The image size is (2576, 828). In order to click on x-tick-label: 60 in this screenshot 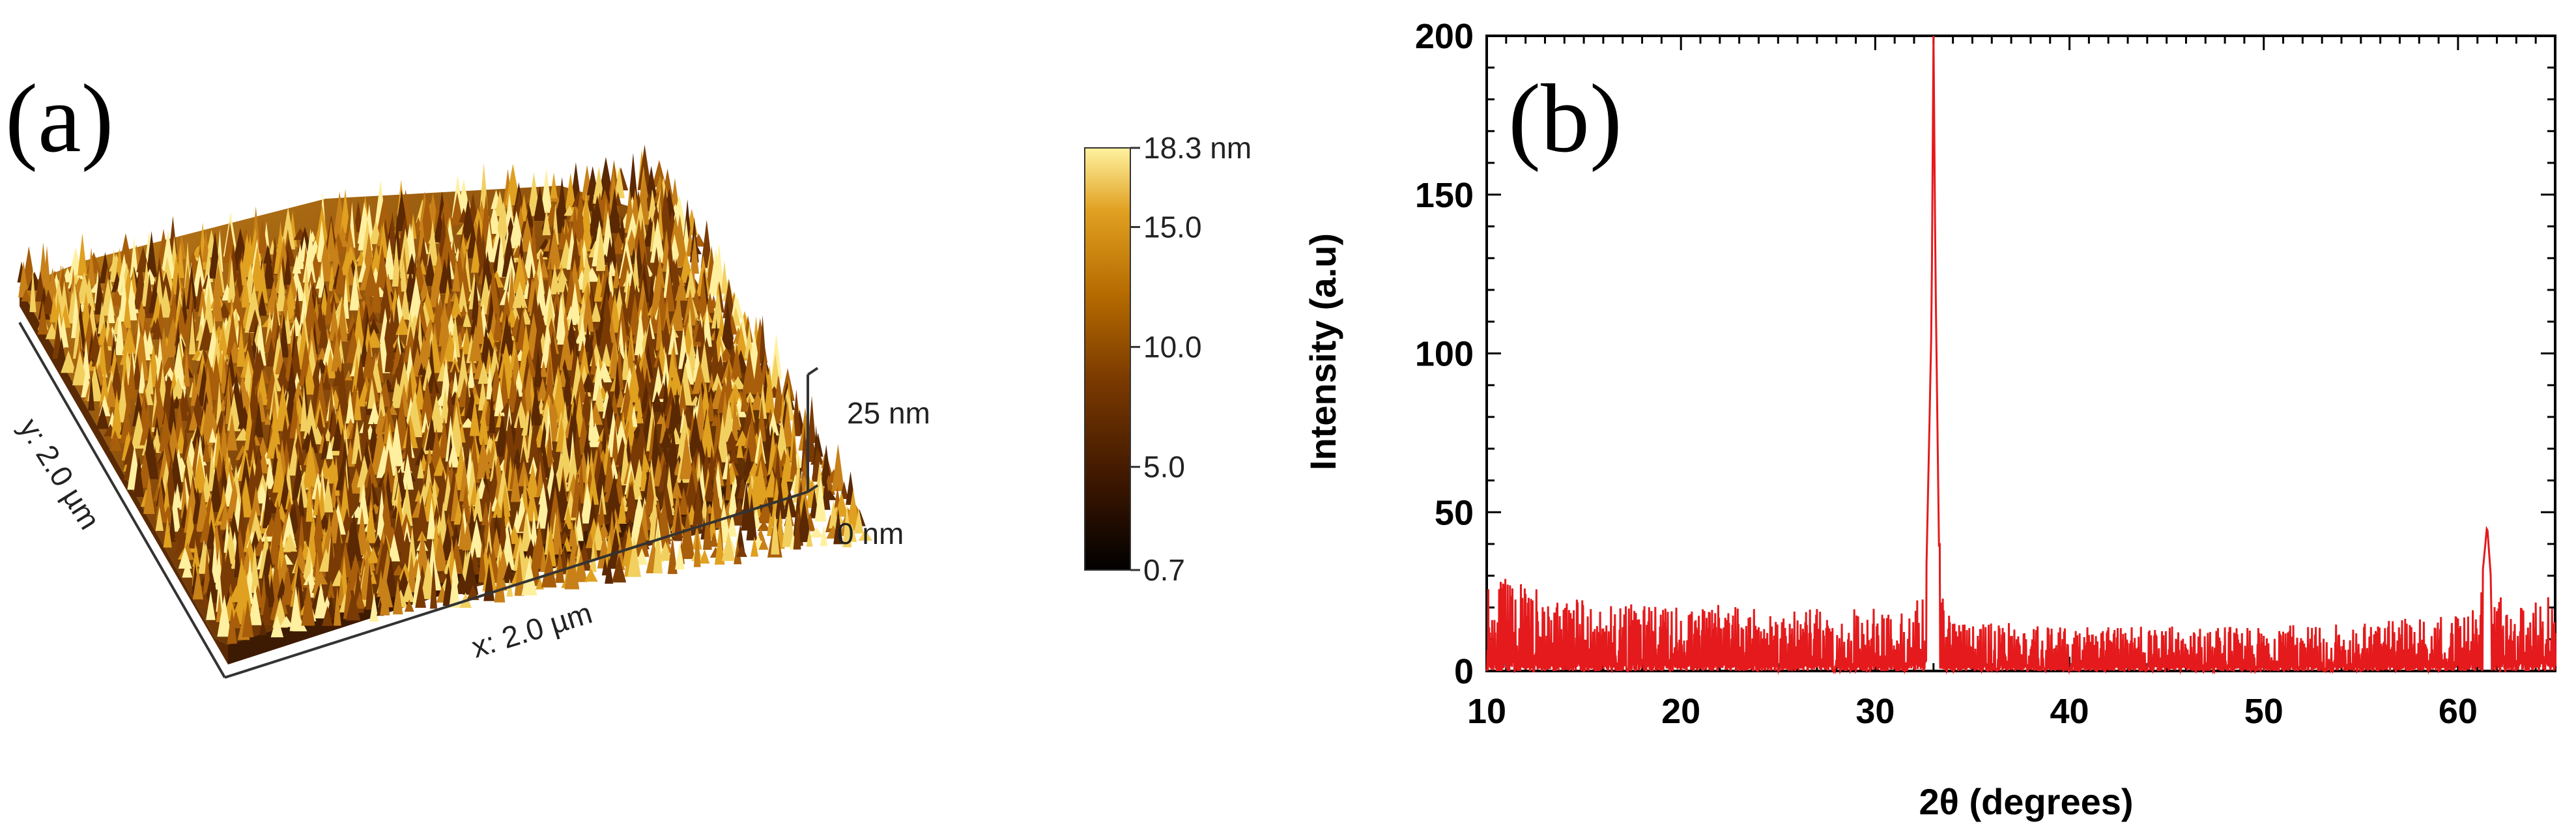, I will do `click(2458, 711)`.